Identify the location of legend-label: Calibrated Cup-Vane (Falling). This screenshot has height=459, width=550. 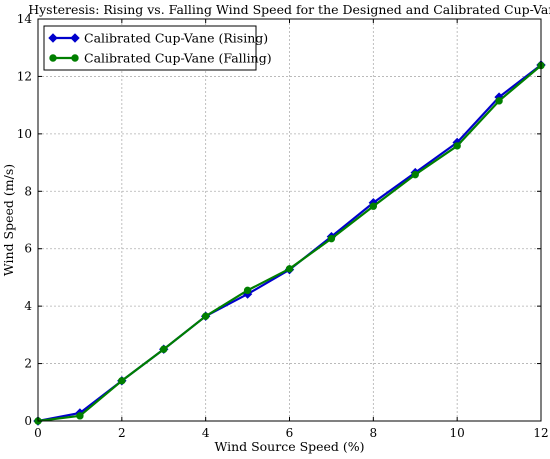
(178, 58).